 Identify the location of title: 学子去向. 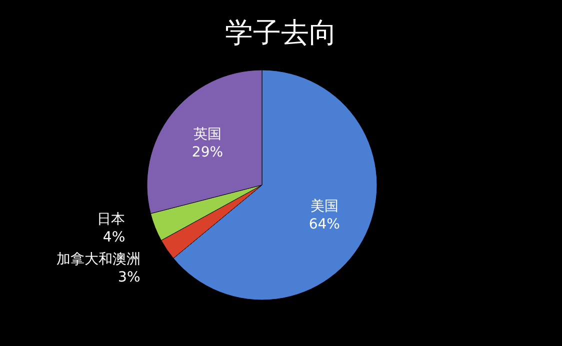
(281, 32).